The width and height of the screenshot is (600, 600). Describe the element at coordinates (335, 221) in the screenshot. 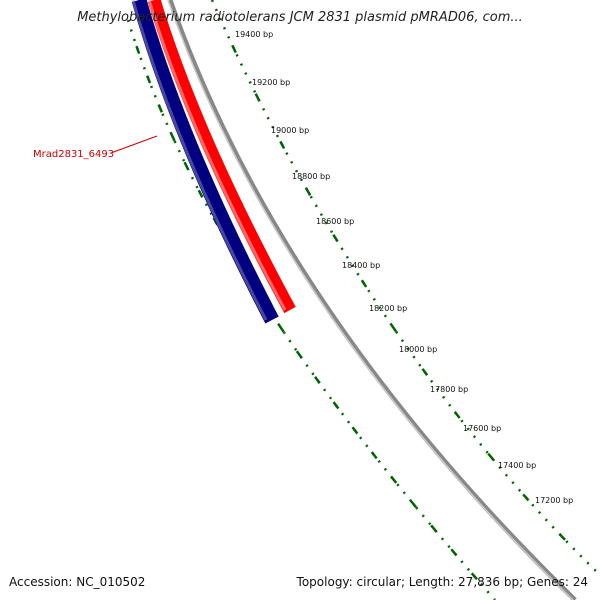

I see `tick-label: 18600 bp` at that location.